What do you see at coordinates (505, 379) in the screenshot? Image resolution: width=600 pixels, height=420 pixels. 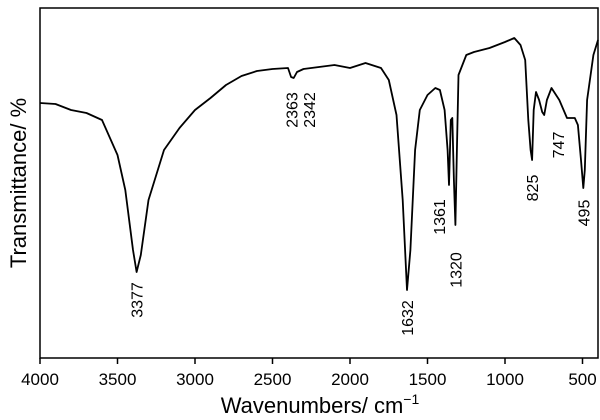 I see `x-tick-label: 1000` at bounding box center [505, 379].